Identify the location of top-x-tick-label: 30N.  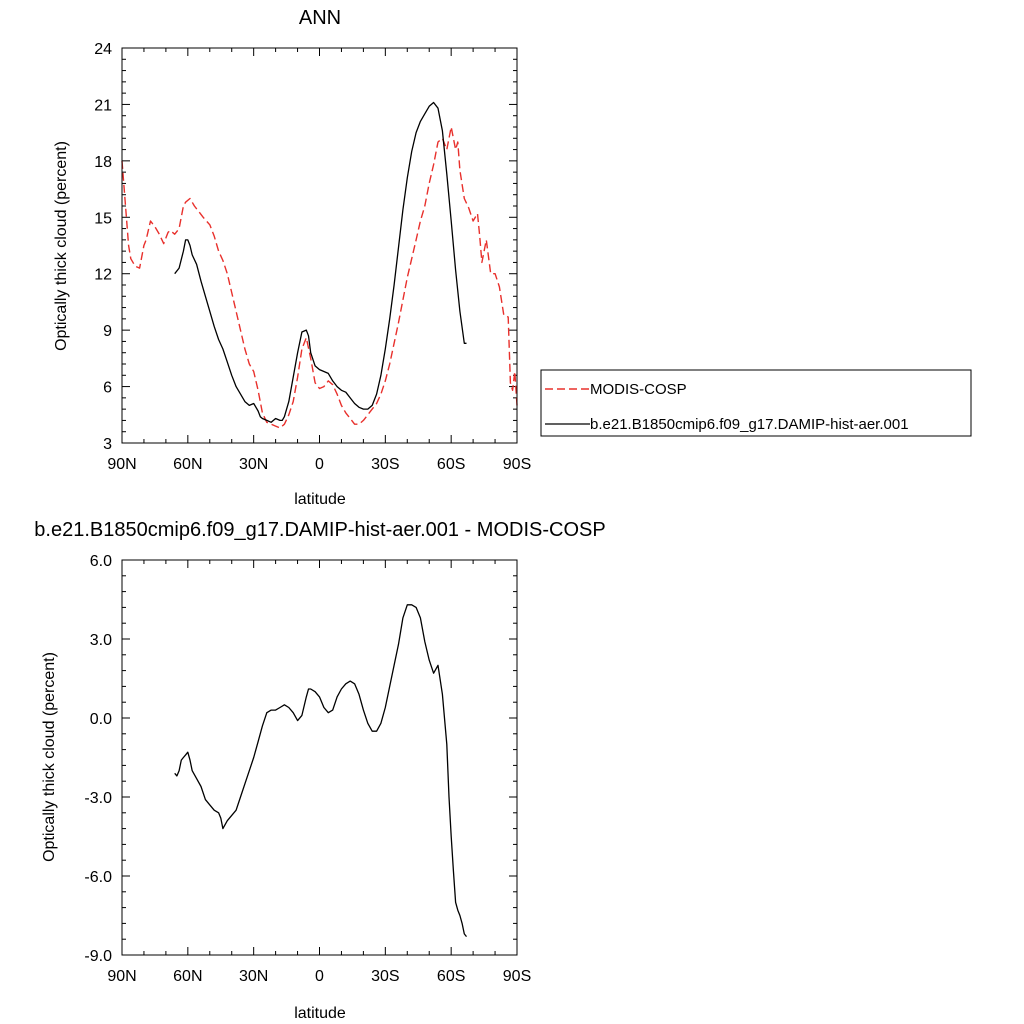
(253, 464).